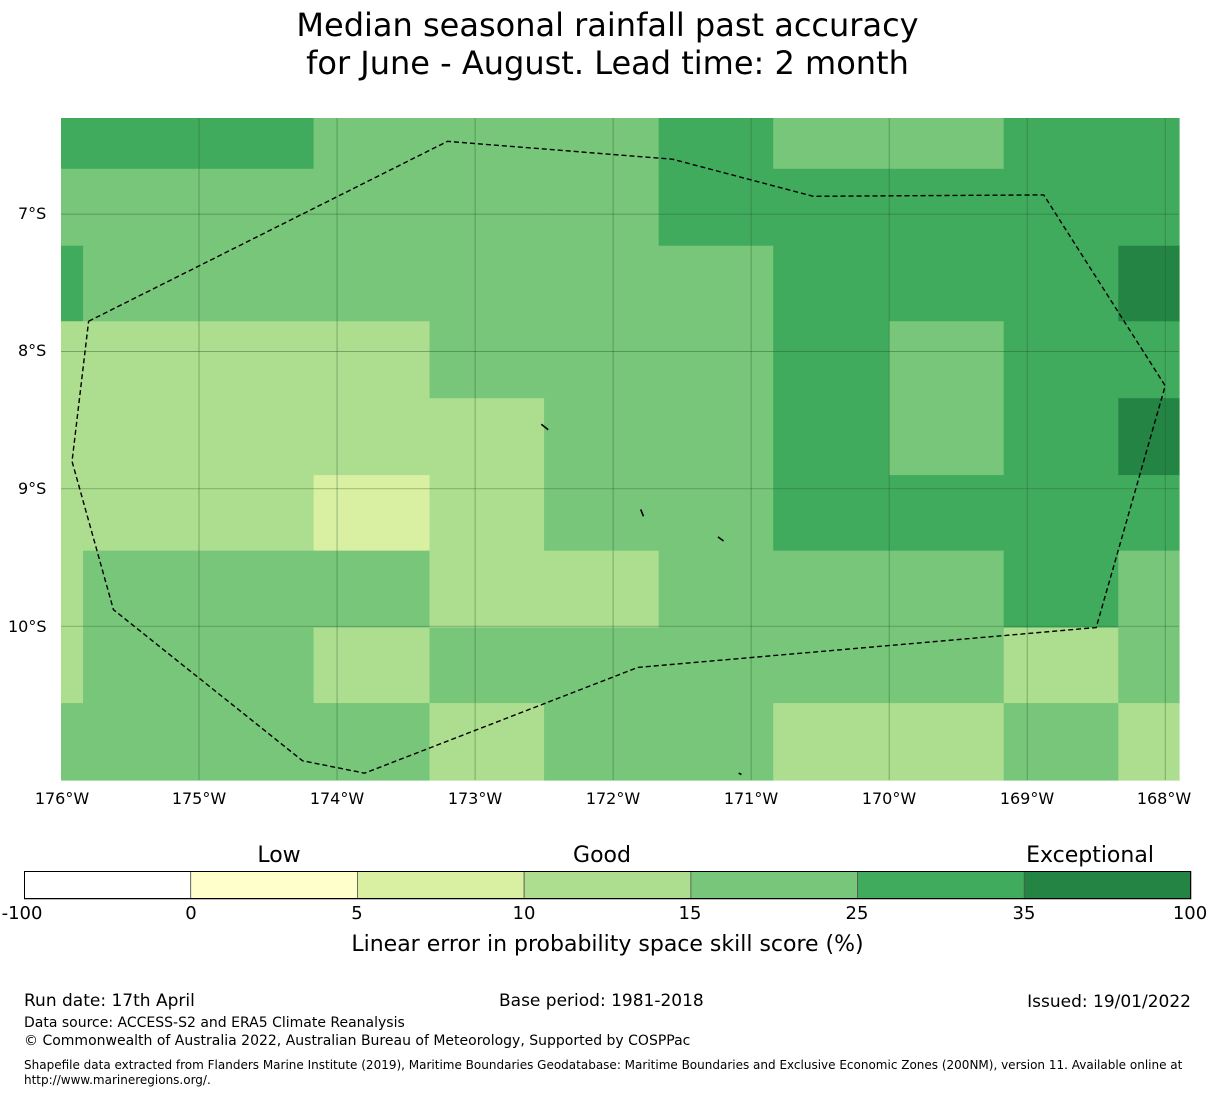 The image size is (1215, 1095). I want to click on lon-label-171w: 171°W, so click(751, 798).